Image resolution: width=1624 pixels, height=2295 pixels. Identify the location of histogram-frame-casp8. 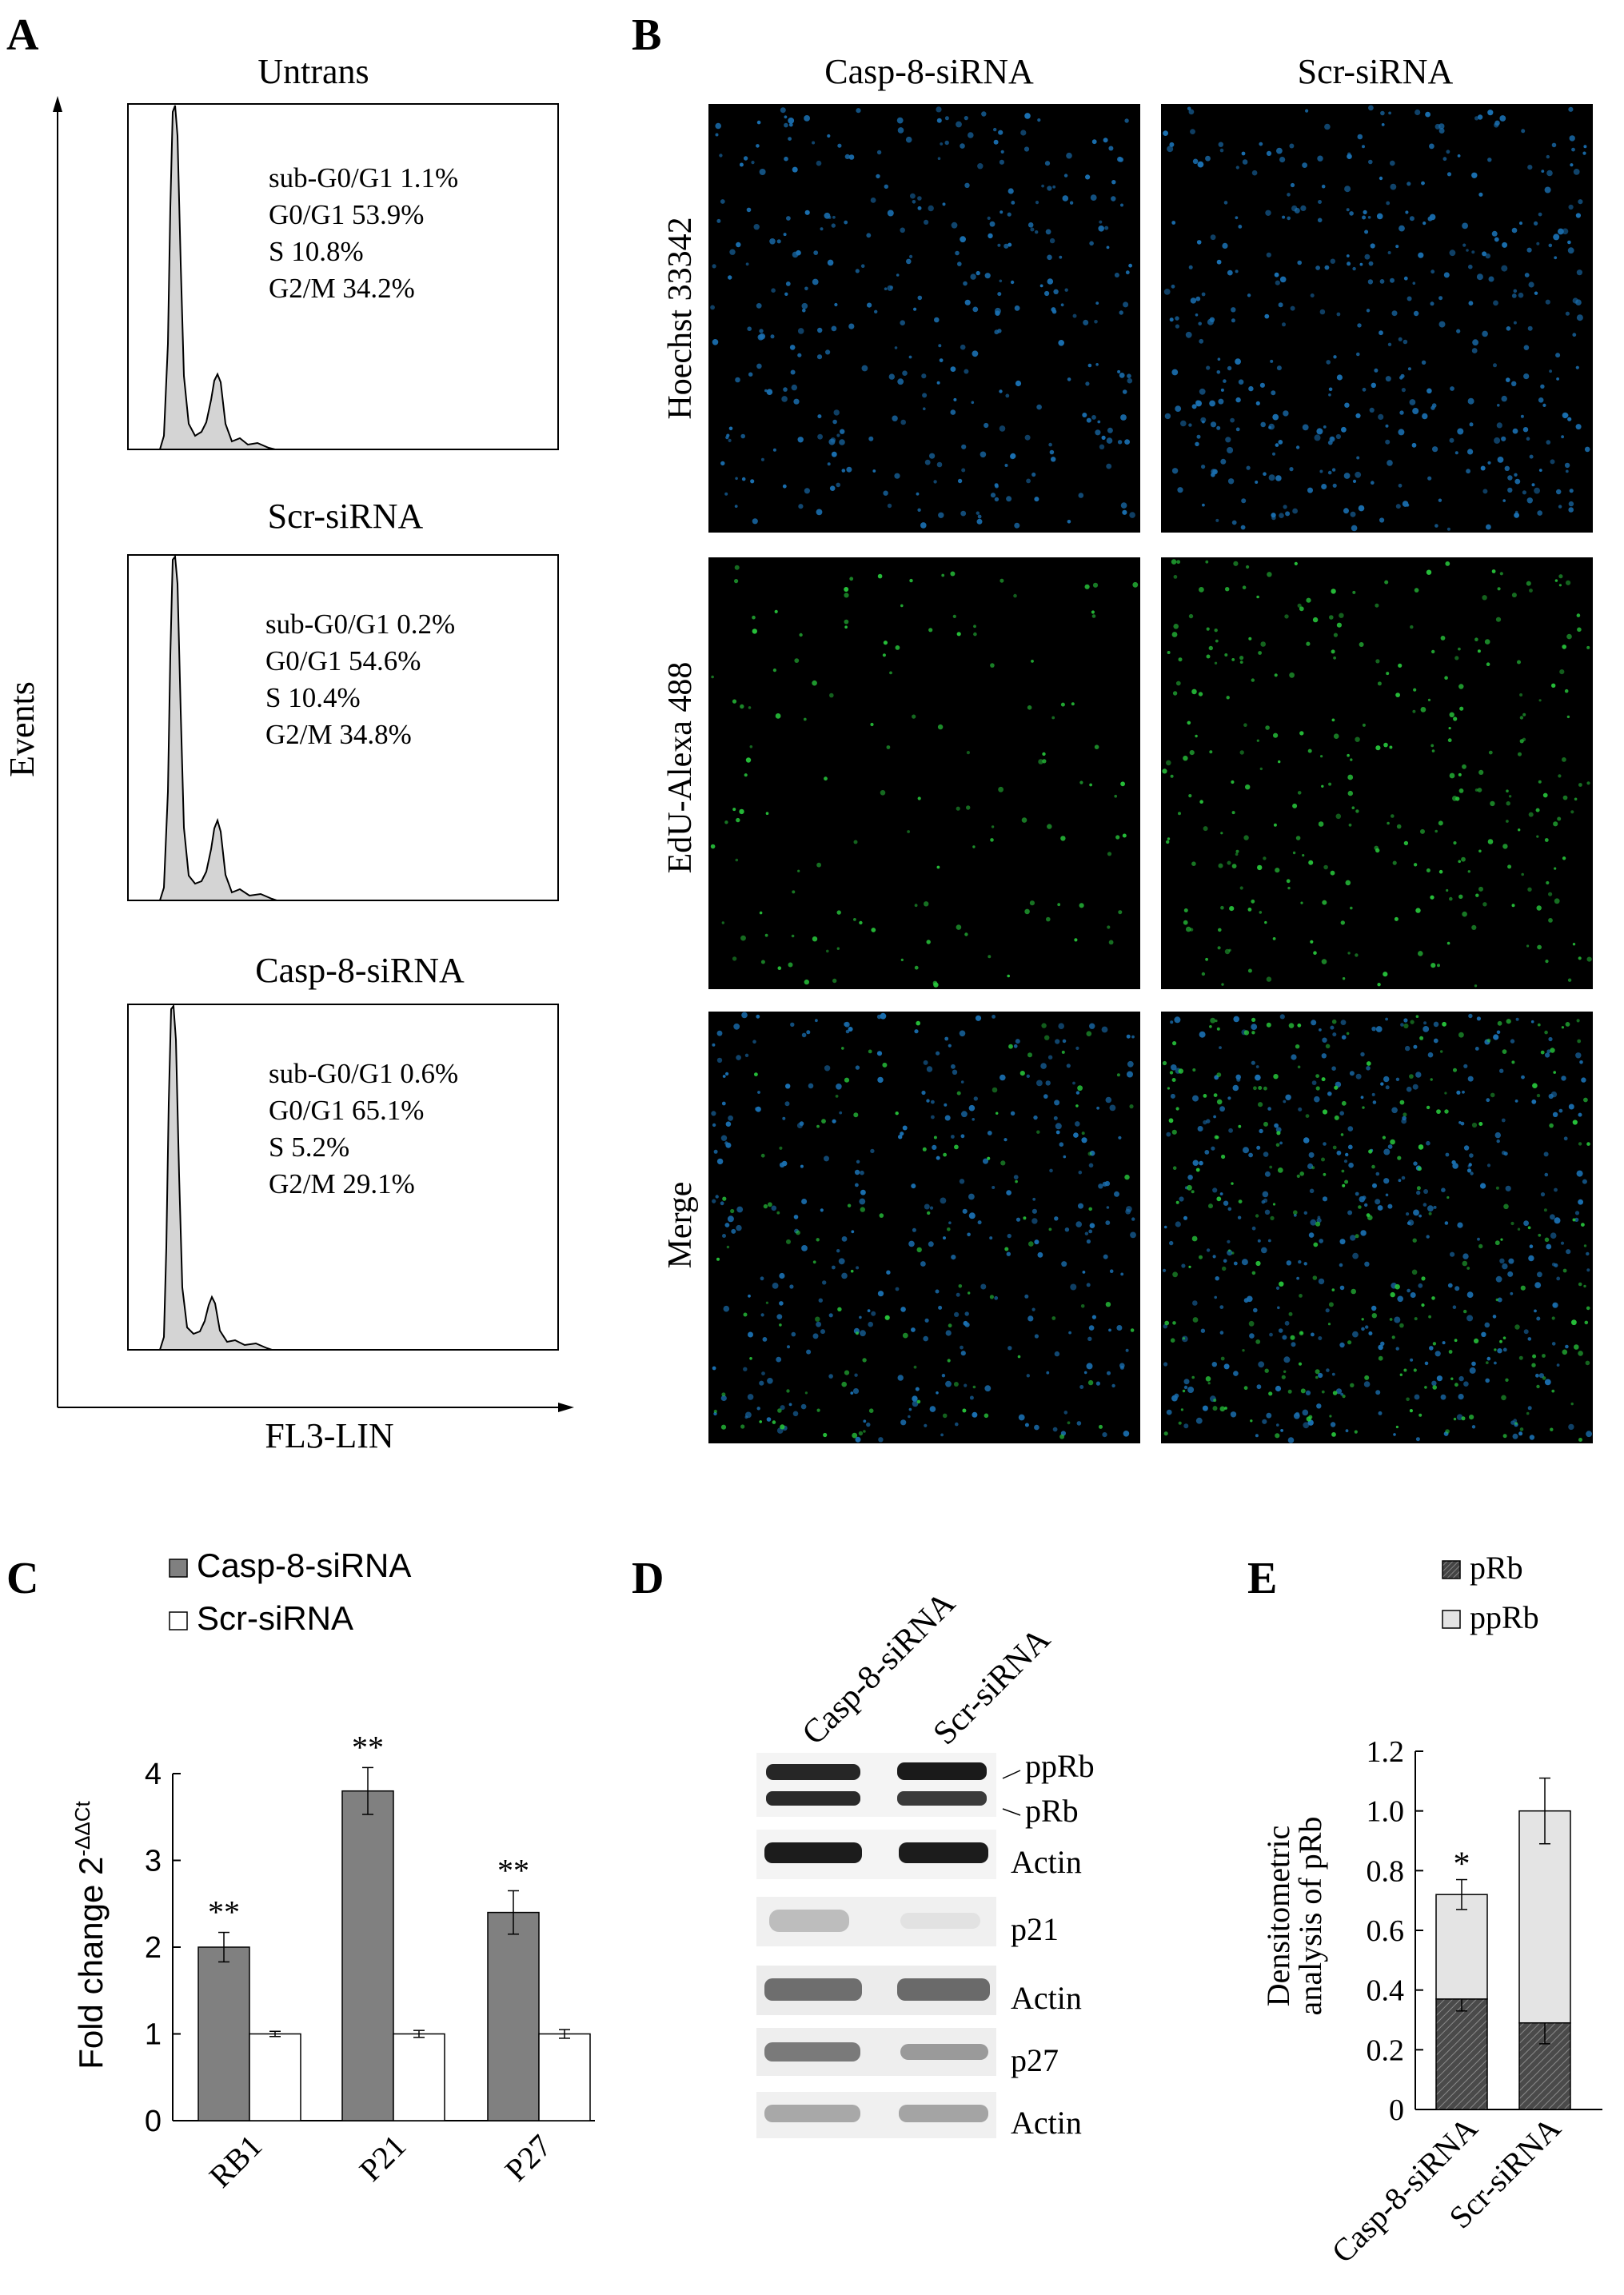
(343, 1177).